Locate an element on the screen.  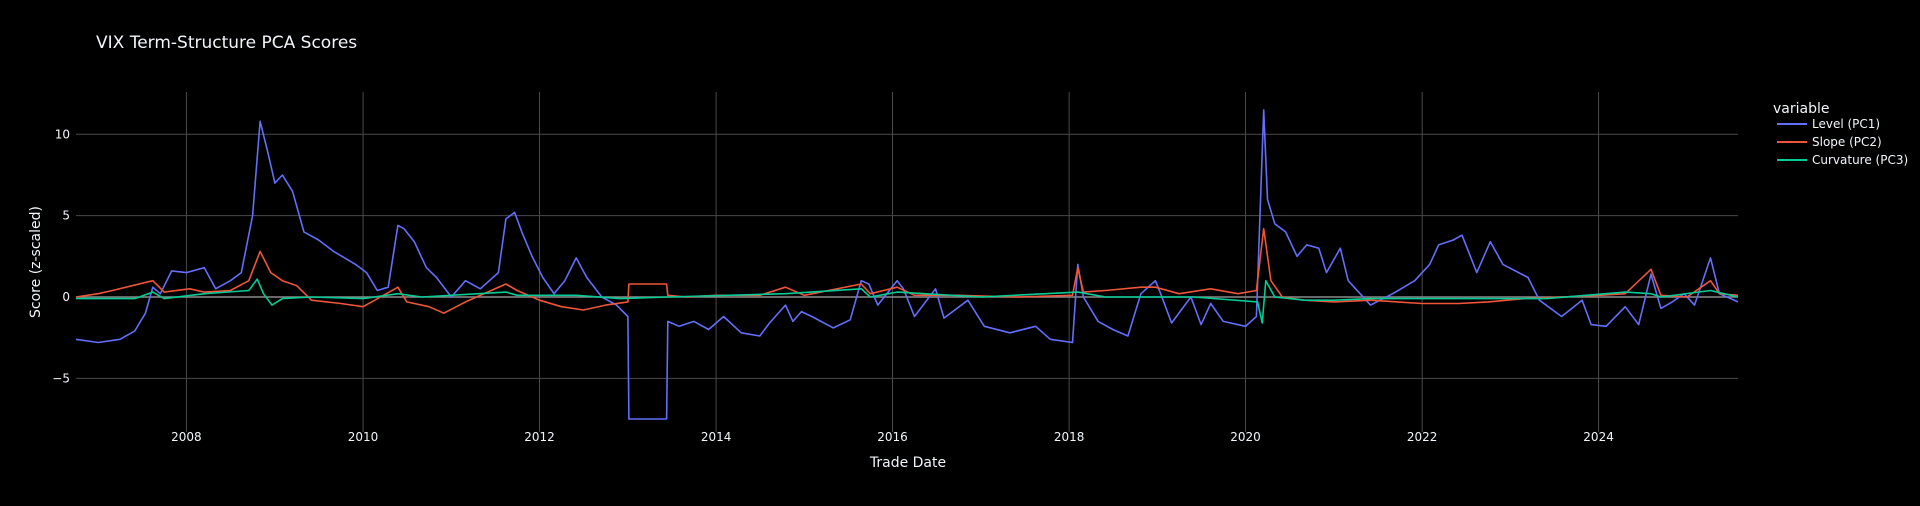
legend-item-2: Curvature (PC3) is located at coordinates (1842, 160).